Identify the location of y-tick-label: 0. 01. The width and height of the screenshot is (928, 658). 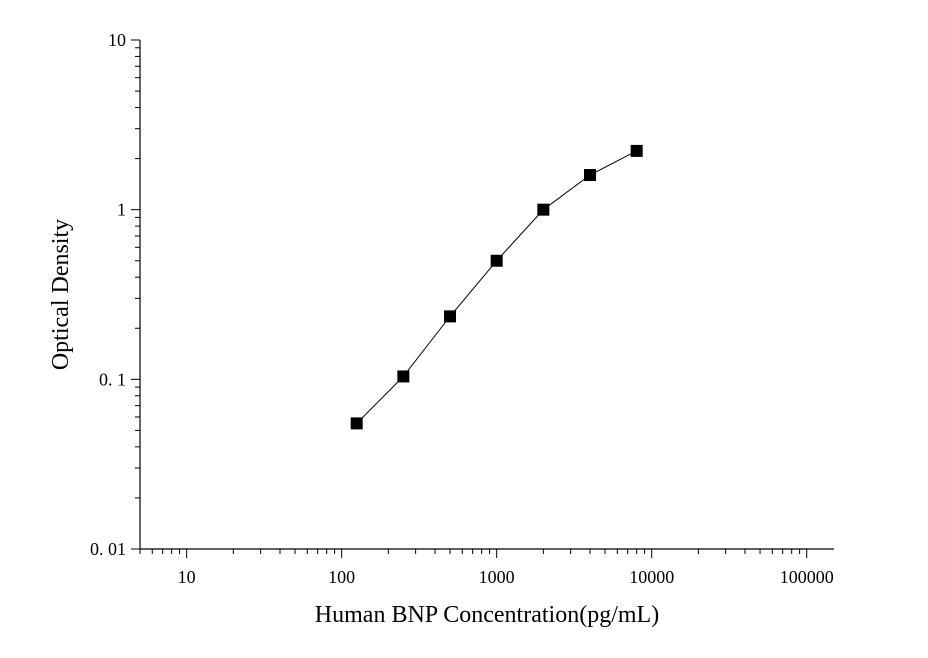
(108, 549).